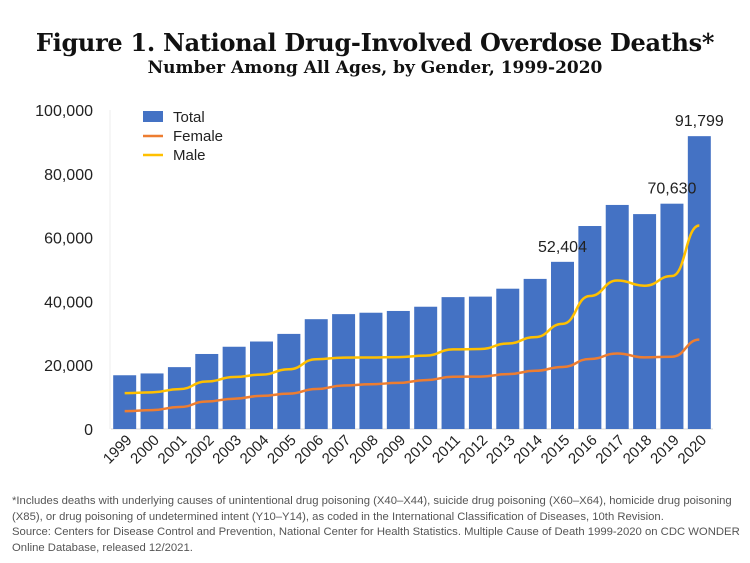 The width and height of the screenshot is (750, 563). What do you see at coordinates (699, 121) in the screenshot?
I see `data-label-2020: 91,799` at bounding box center [699, 121].